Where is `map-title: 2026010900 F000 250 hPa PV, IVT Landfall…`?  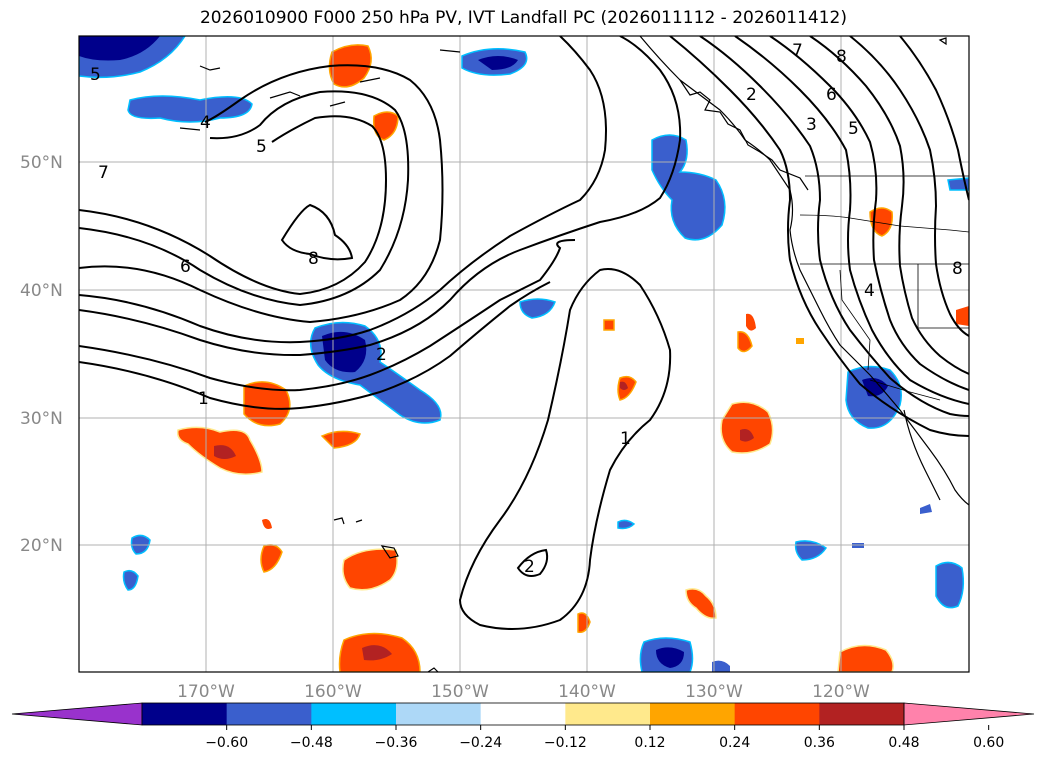 map-title: 2026010900 F000 250 hPa PV, IVT Landfall… is located at coordinates (523, 18).